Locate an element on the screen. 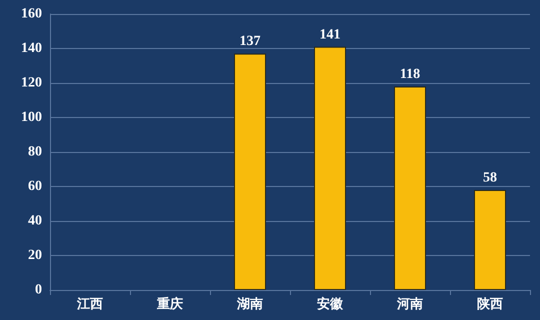 Image resolution: width=540 pixels, height=320 pixels. y-tick-label: 40 is located at coordinates (35, 221).